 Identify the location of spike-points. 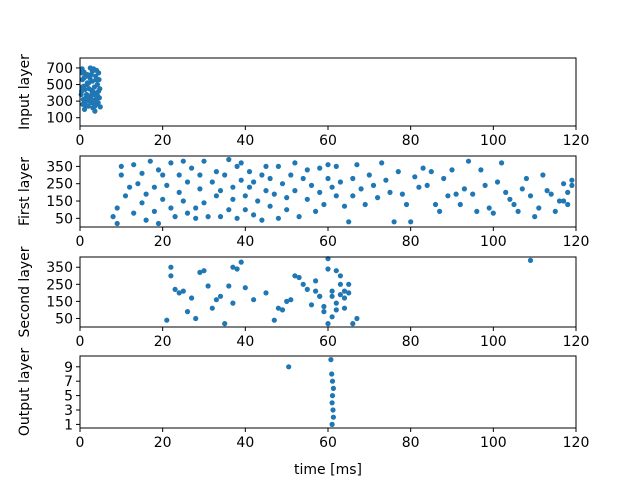
(342, 191).